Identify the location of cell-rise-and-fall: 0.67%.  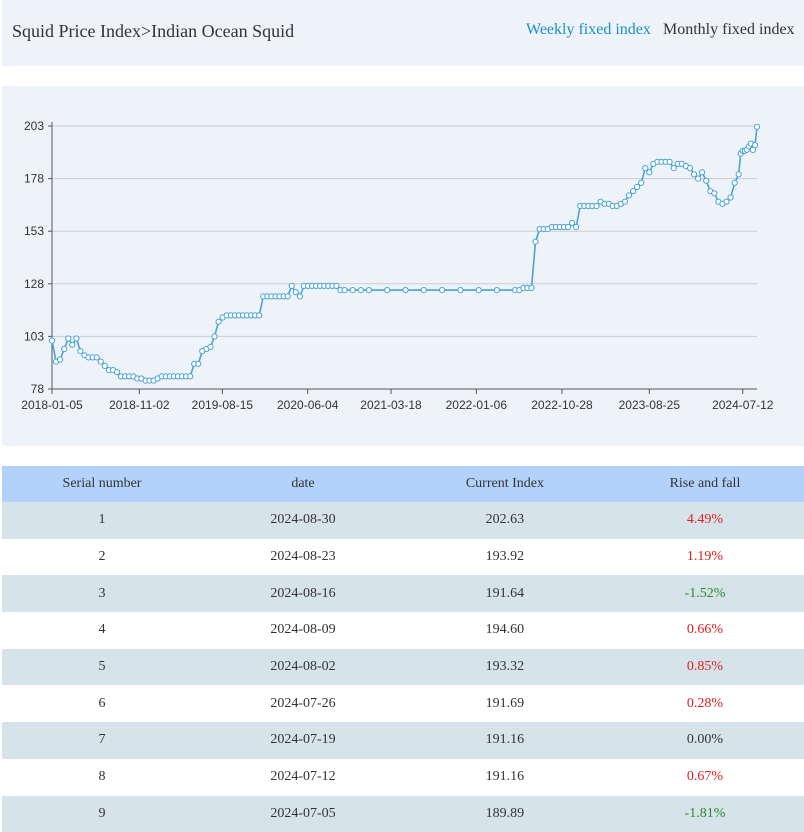
(705, 777).